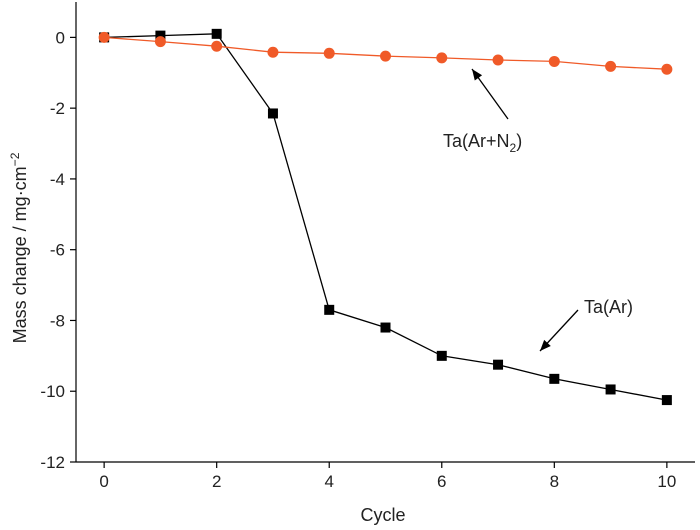 The height and width of the screenshot is (530, 700). Describe the element at coordinates (519, 141) in the screenshot. I see `annotation-label-tail: )` at that location.